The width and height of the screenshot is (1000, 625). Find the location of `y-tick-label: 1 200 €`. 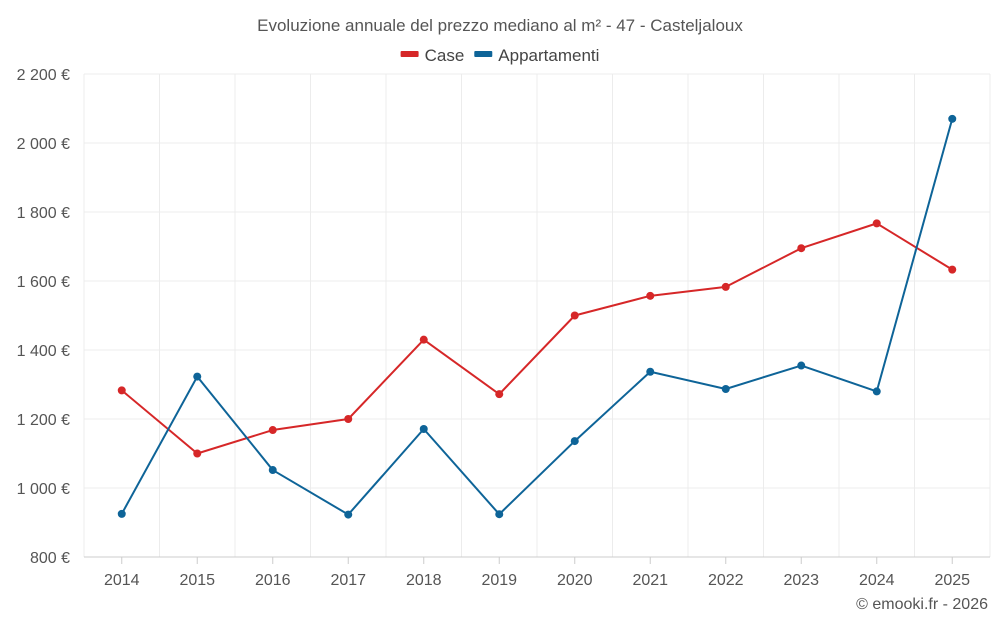

y-tick-label: 1 200 € is located at coordinates (43, 420).